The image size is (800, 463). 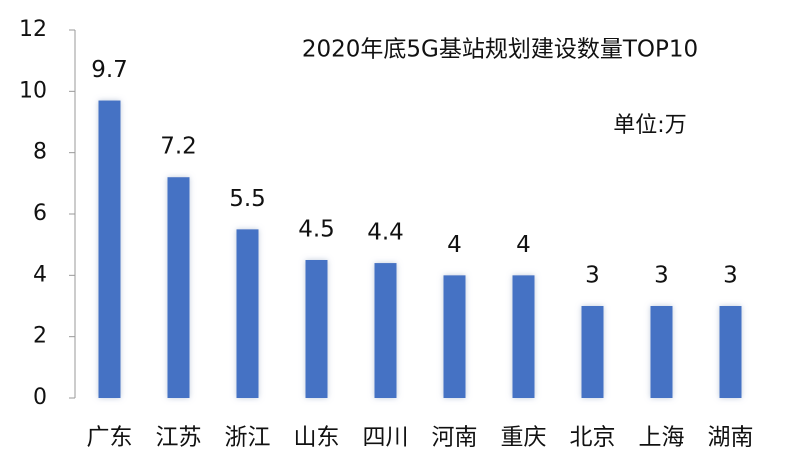 I want to click on data-label: 9.7, so click(x=109, y=70).